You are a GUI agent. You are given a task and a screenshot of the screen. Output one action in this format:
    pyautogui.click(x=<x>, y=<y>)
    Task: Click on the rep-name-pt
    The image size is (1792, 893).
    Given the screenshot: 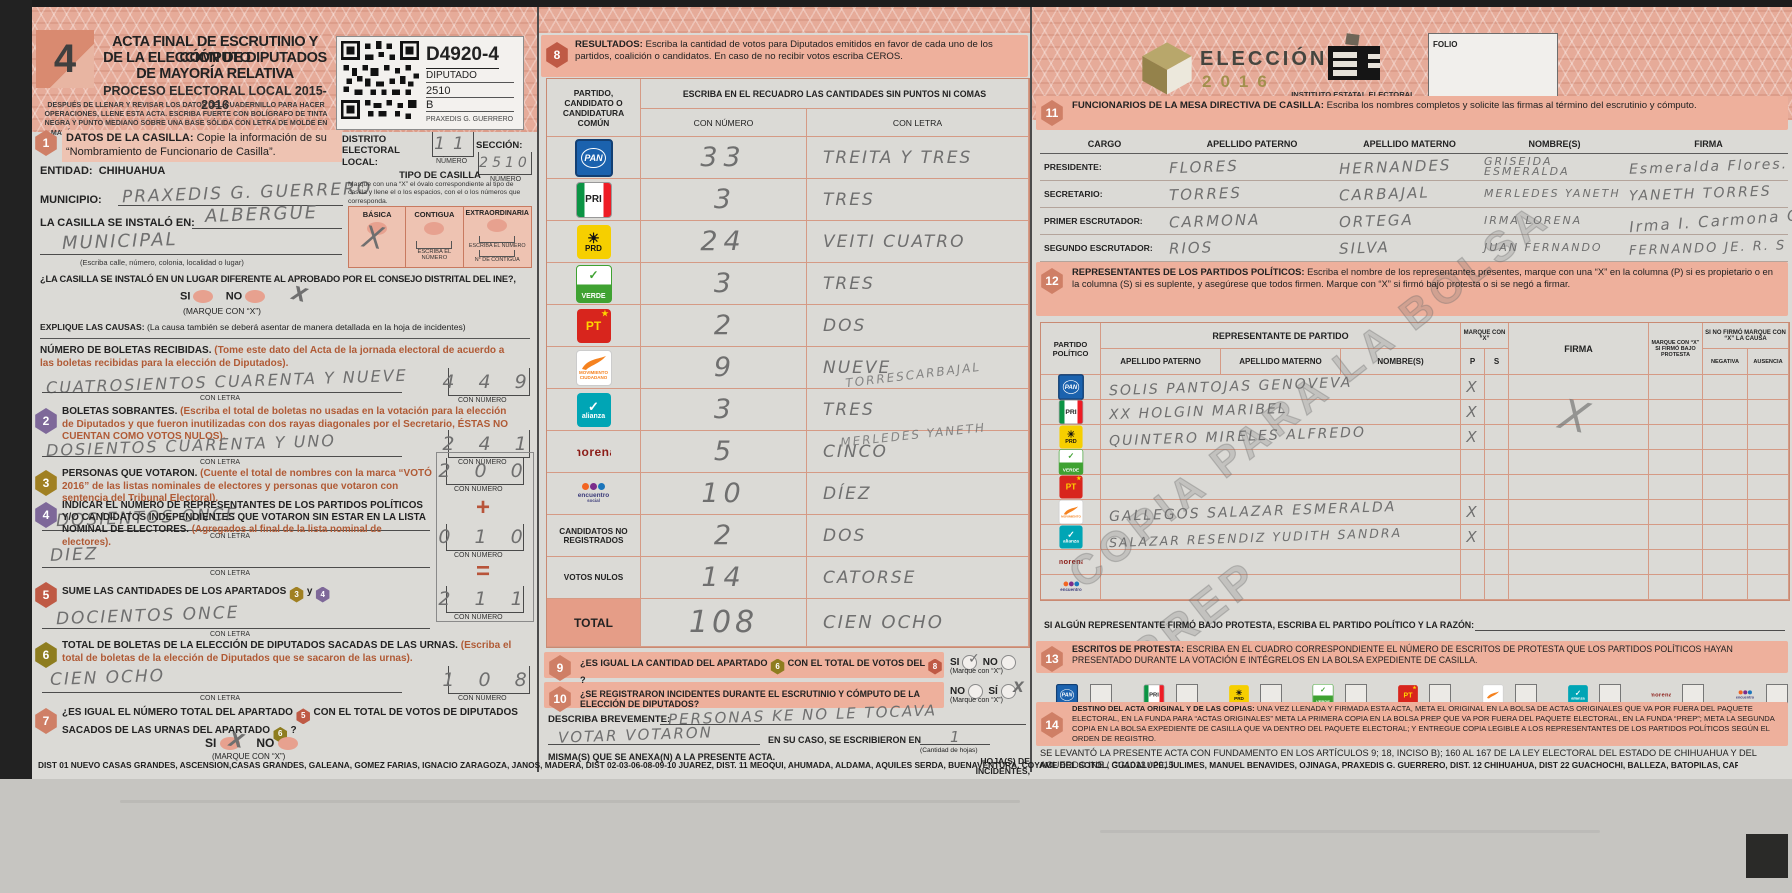 What is the action you would take?
    pyautogui.click(x=1281, y=487)
    